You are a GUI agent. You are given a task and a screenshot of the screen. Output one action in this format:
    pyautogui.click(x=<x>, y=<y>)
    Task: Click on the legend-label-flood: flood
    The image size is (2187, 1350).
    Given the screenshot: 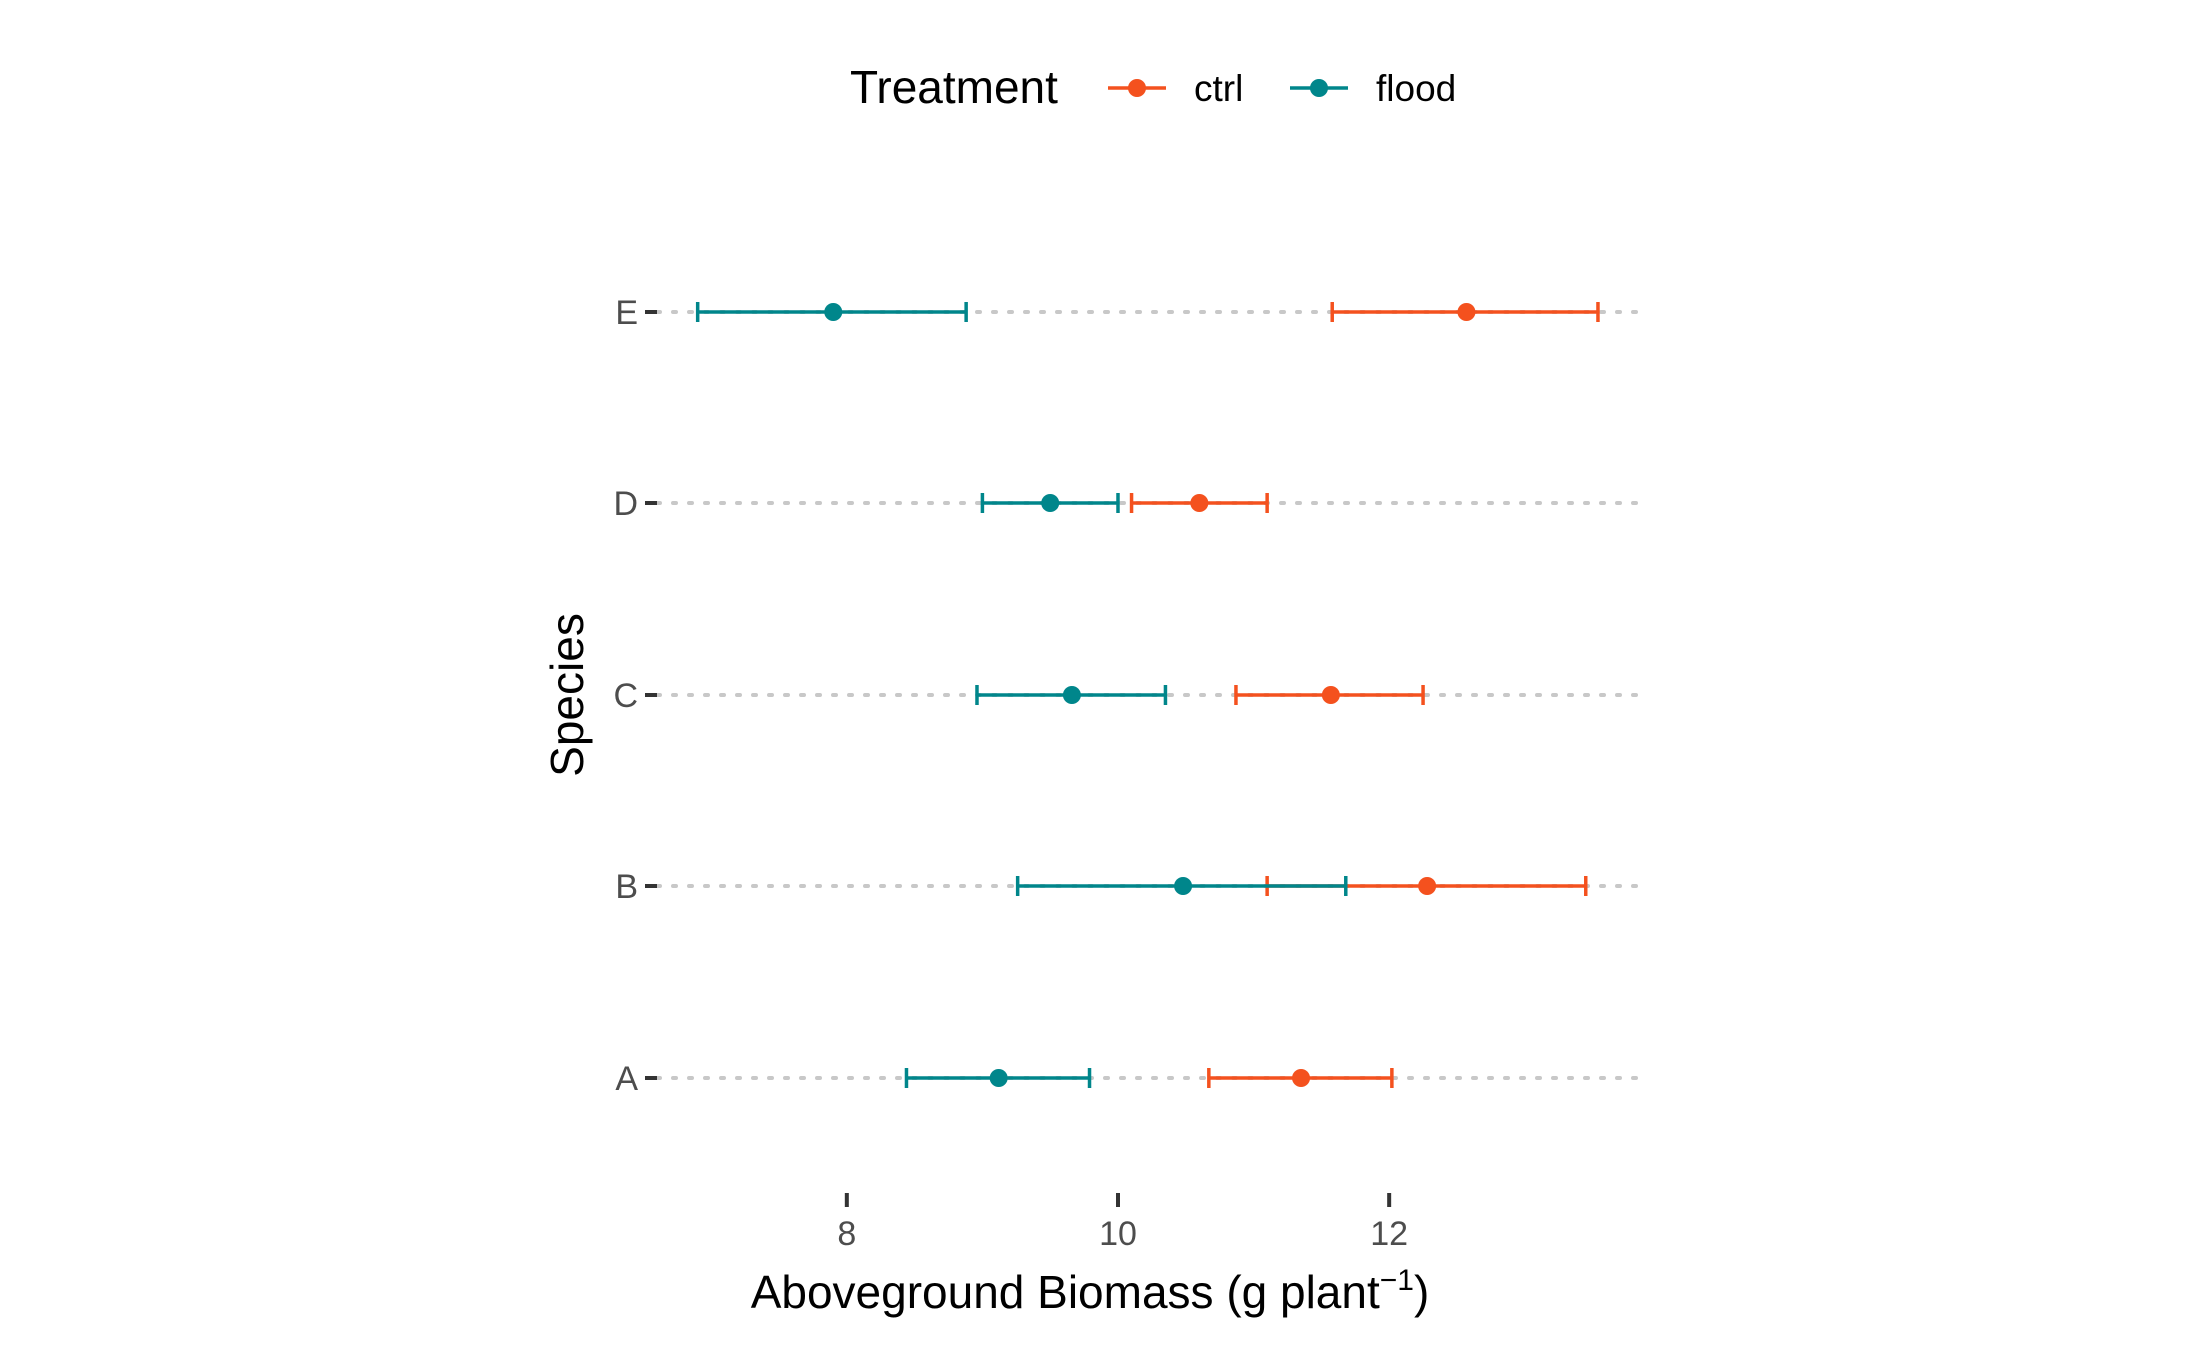 What is the action you would take?
    pyautogui.click(x=1416, y=88)
    